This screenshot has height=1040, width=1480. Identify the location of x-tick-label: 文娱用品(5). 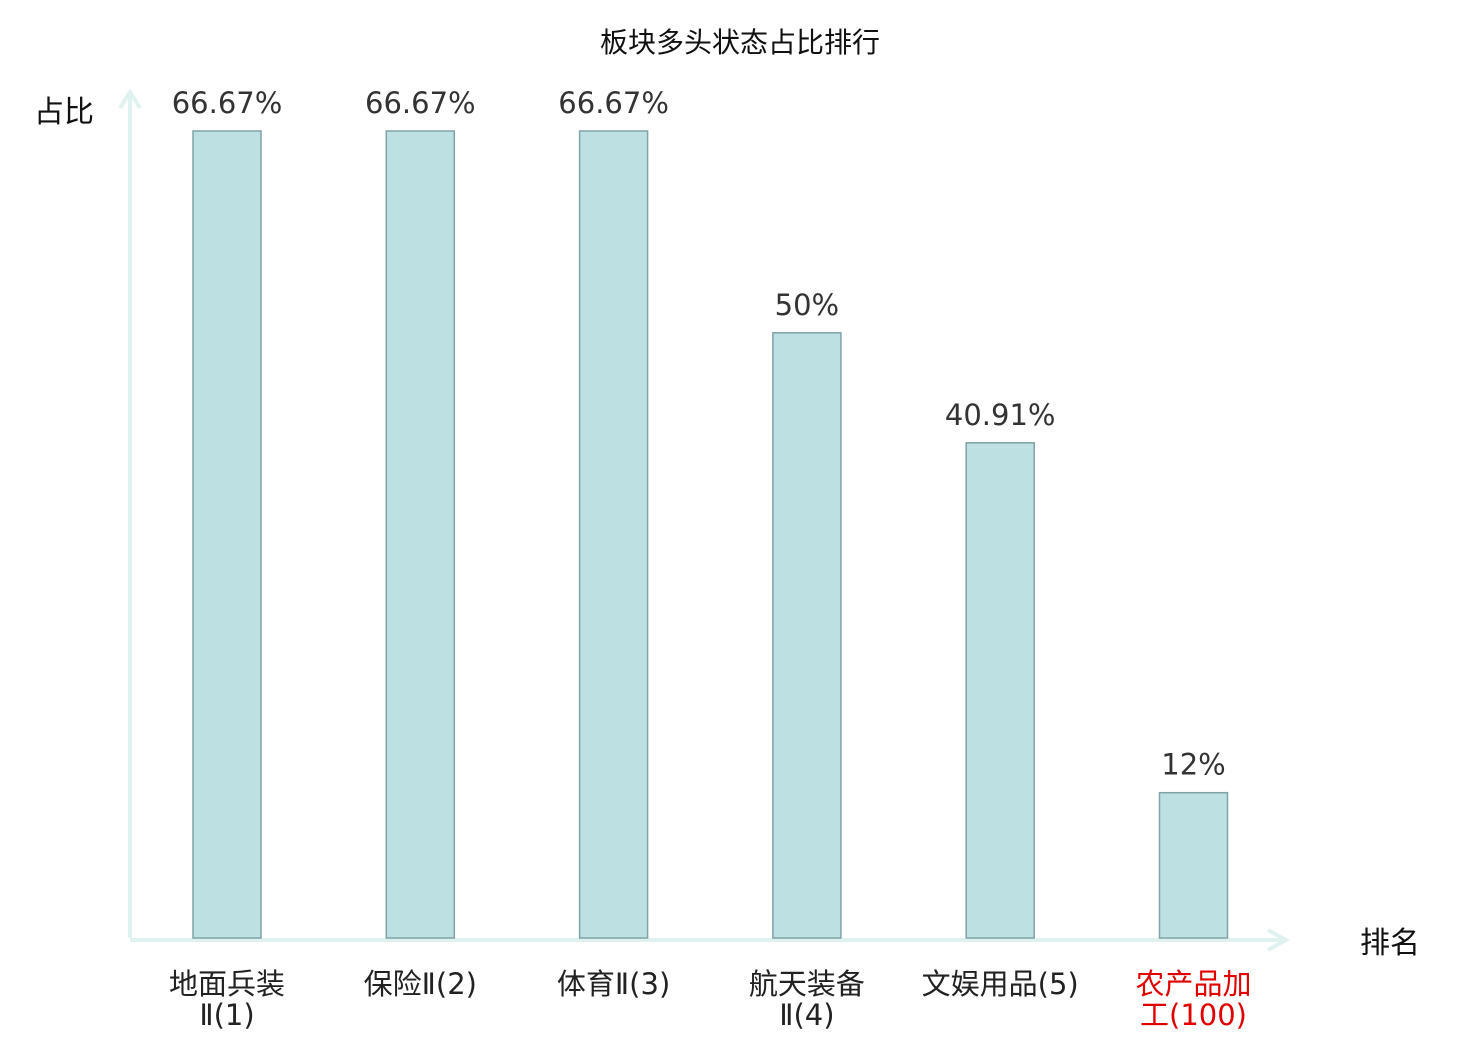
(1000, 984).